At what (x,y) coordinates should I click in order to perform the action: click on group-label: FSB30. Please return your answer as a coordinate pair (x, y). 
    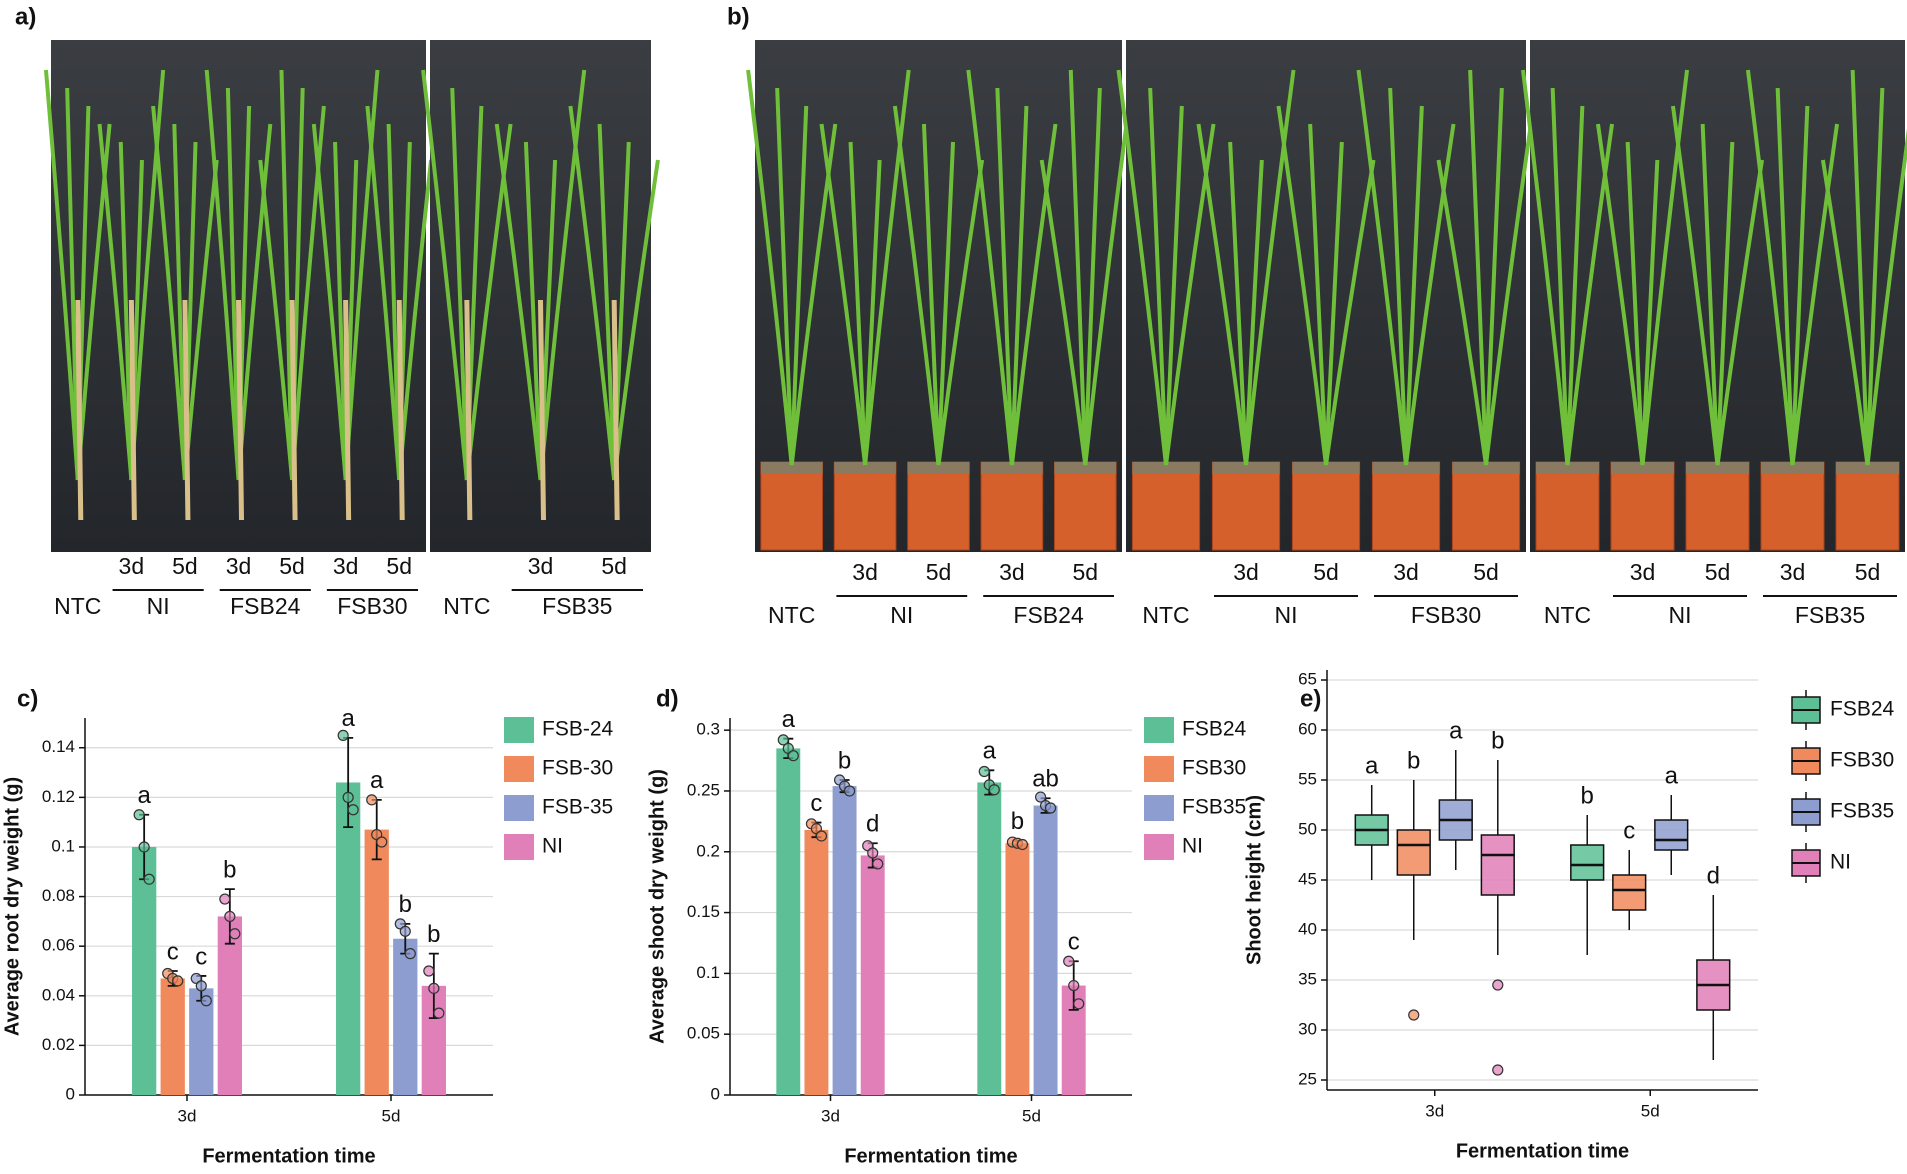
    Looking at the image, I should click on (372, 606).